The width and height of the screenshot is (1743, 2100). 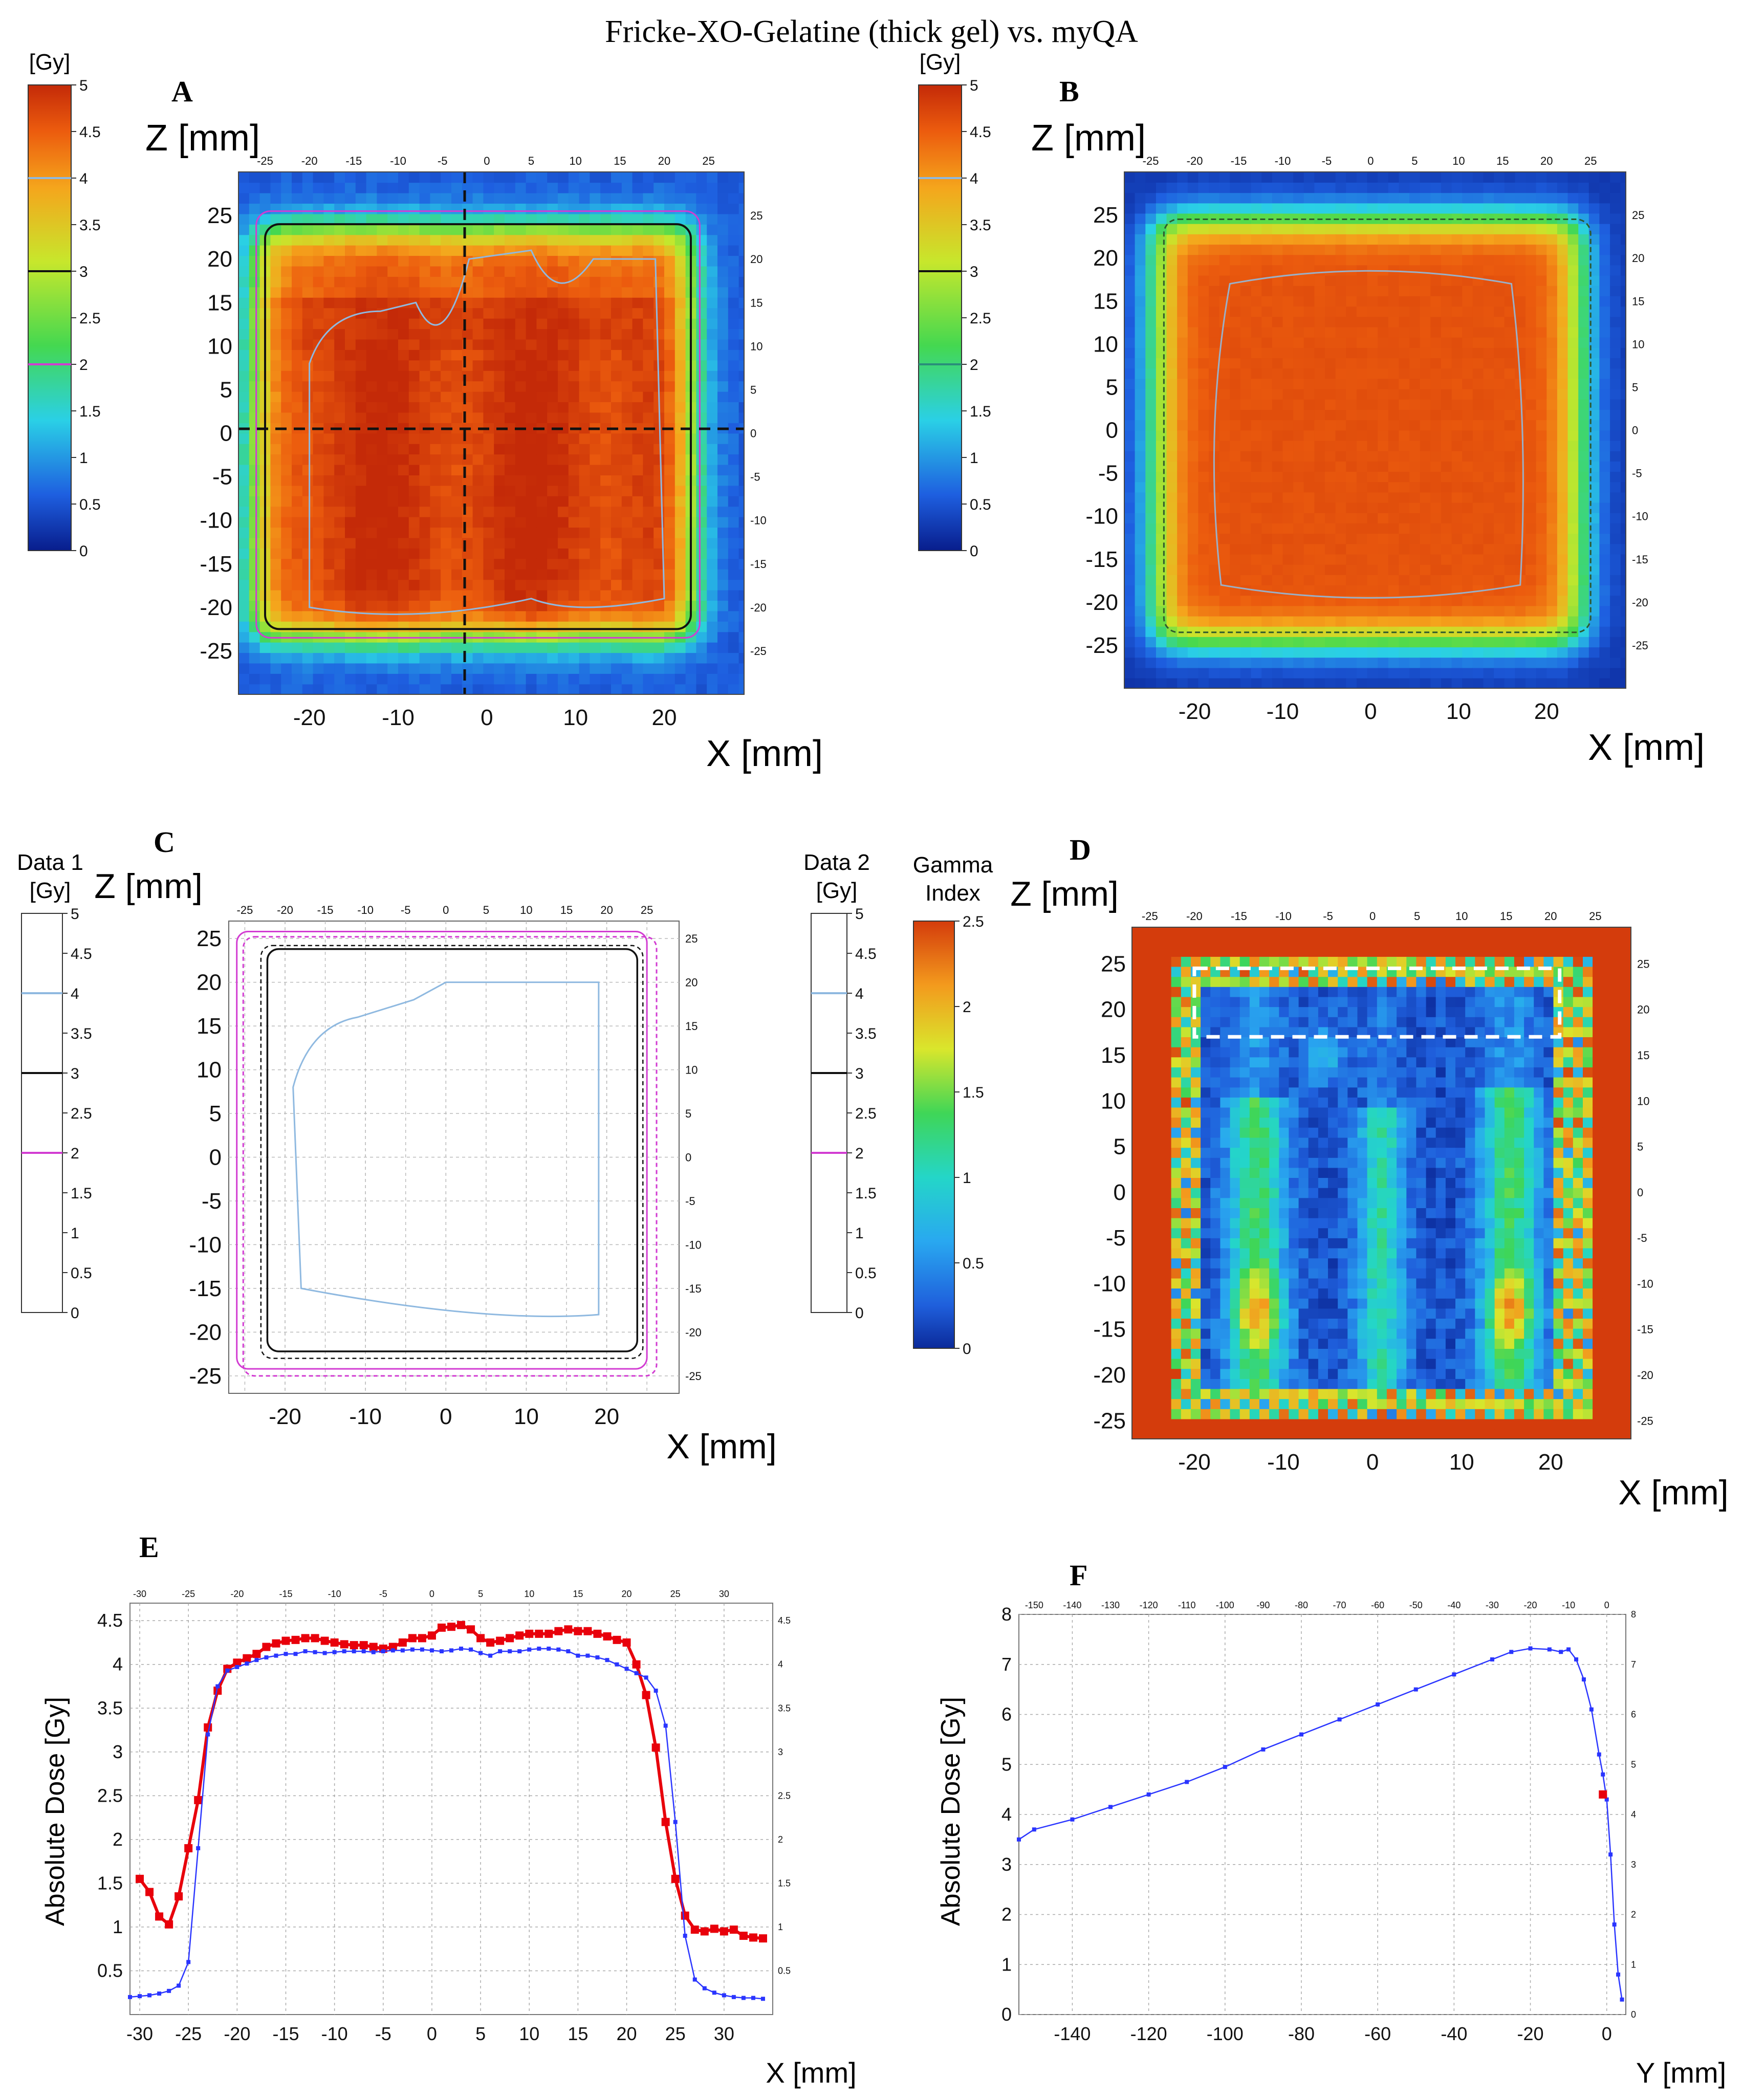 I want to click on isodose-2gy, so click(x=478, y=424).